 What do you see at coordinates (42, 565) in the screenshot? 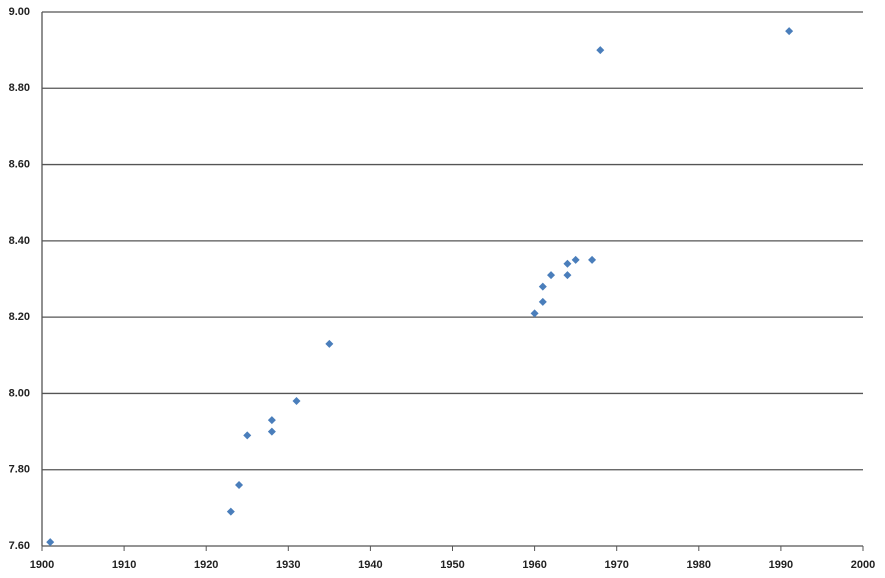
I see `x-tick-label: 1900` at bounding box center [42, 565].